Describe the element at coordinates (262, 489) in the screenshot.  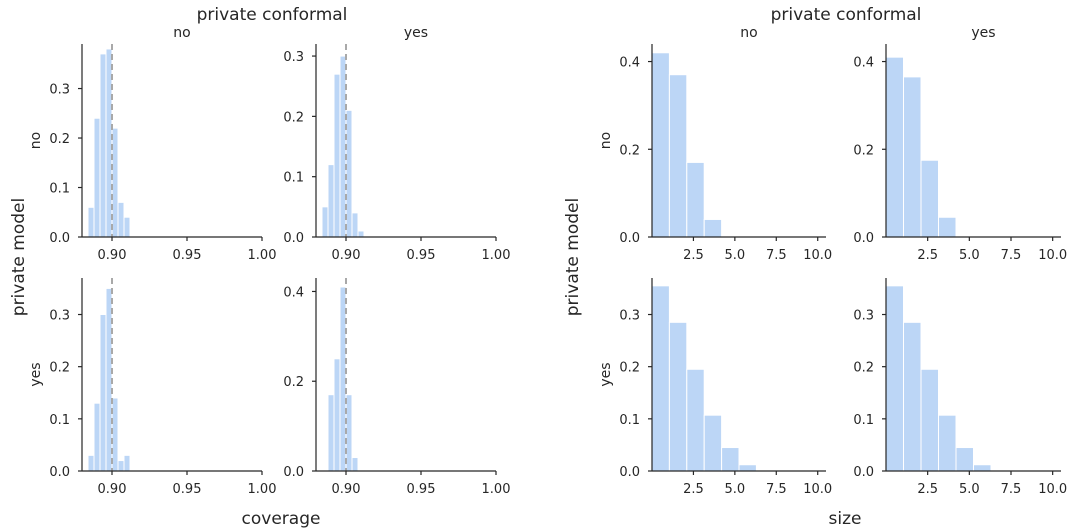
I see `figure-1-panel-yes-no-x-tick-1.00: 1.00` at that location.